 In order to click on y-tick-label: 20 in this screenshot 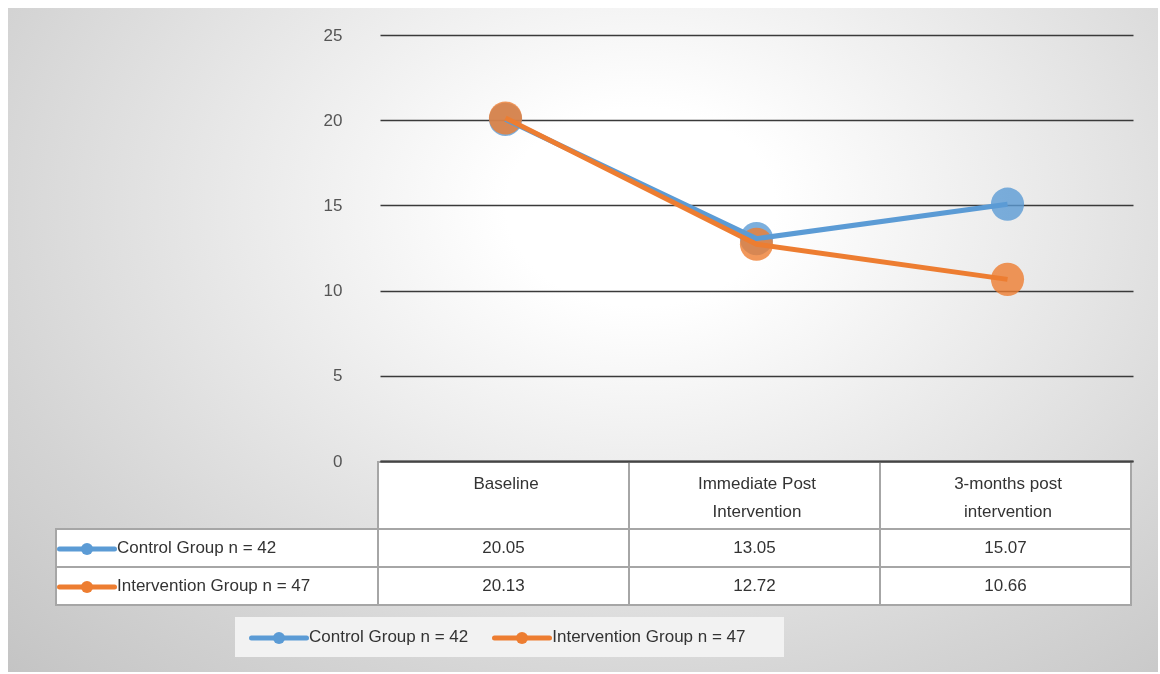, I will do `click(333, 120)`.